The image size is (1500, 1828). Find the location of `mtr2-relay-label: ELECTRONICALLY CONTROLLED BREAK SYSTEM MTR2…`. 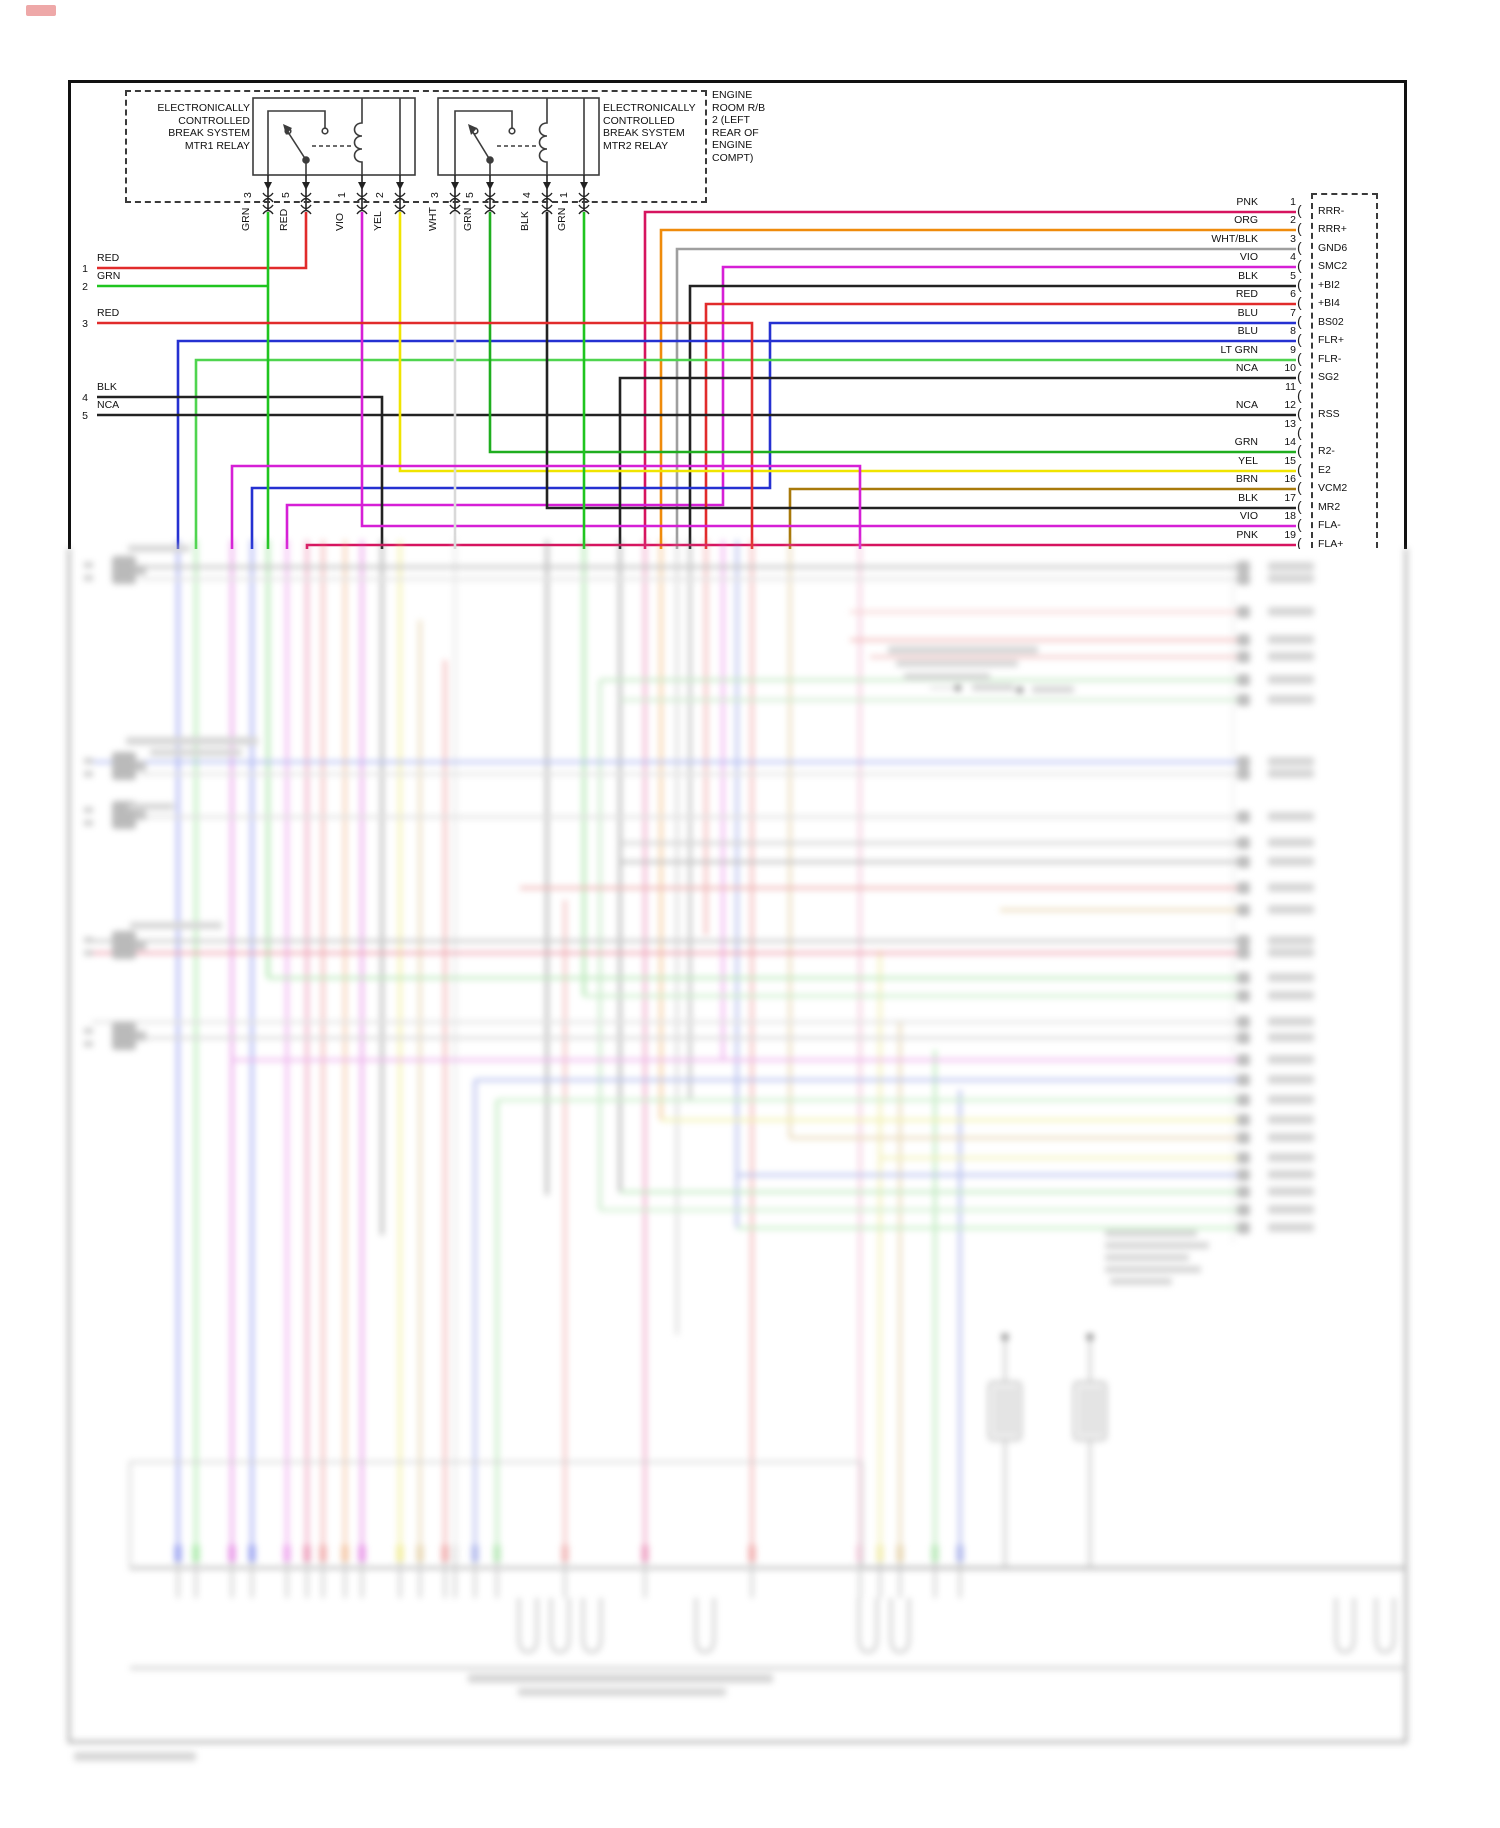

mtr2-relay-label: ELECTRONICALLY CONTROLLED BREAK SYSTEM MTR2… is located at coordinates (649, 127).